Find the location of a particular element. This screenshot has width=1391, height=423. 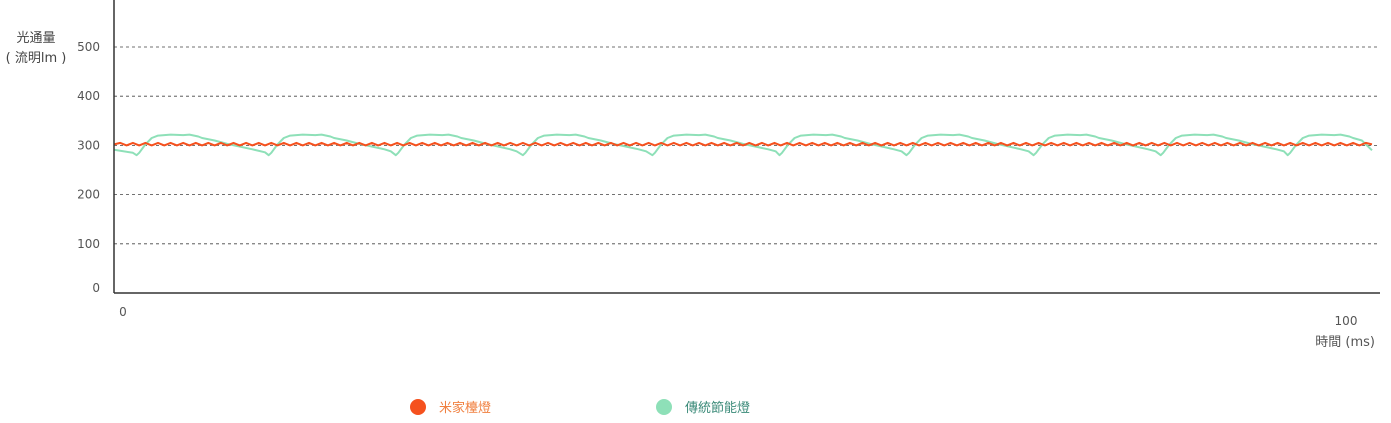

x-tick-labels: 0 100 is located at coordinates (738, 316).